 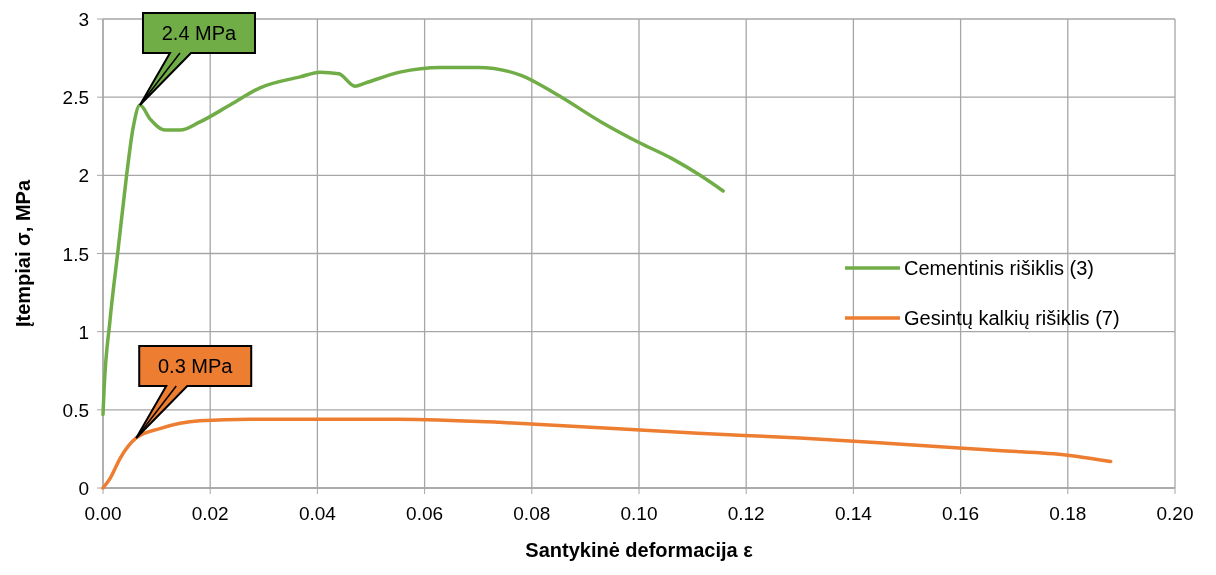 What do you see at coordinates (639, 513) in the screenshot?
I see `x-tick-label: 0.10` at bounding box center [639, 513].